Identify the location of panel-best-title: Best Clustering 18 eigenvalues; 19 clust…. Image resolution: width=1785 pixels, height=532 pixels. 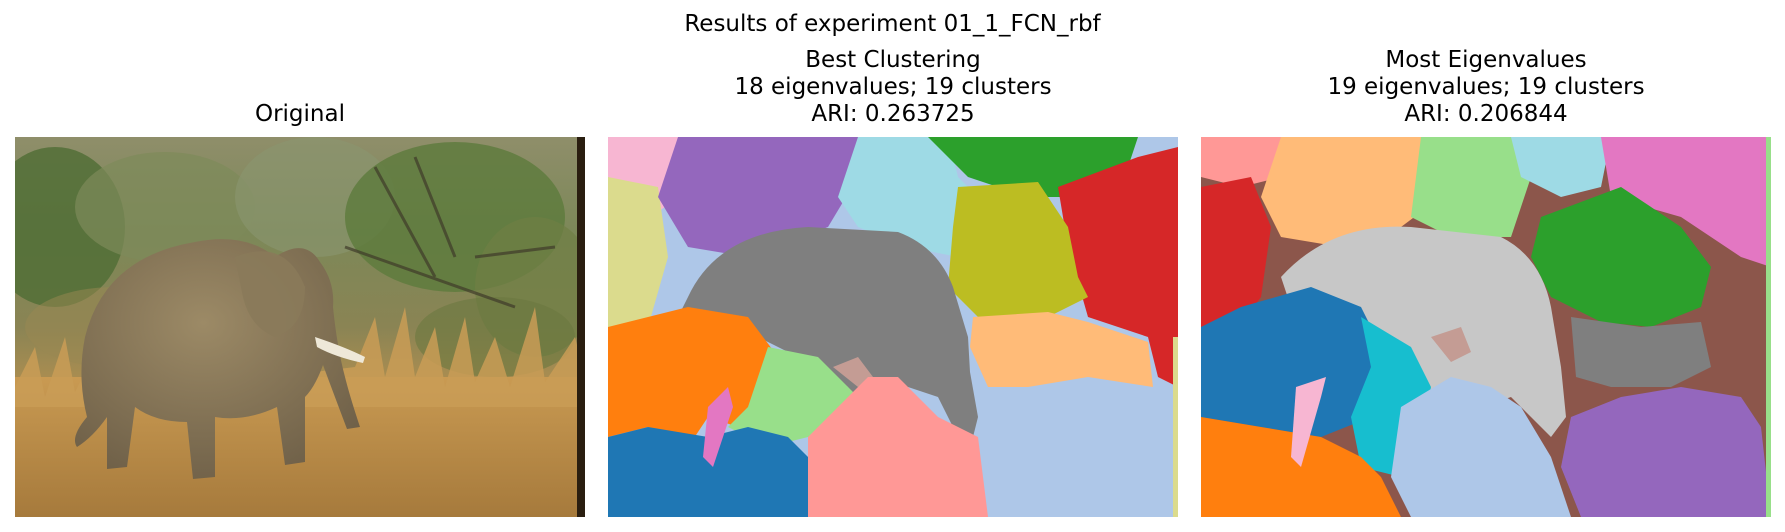
(893, 87).